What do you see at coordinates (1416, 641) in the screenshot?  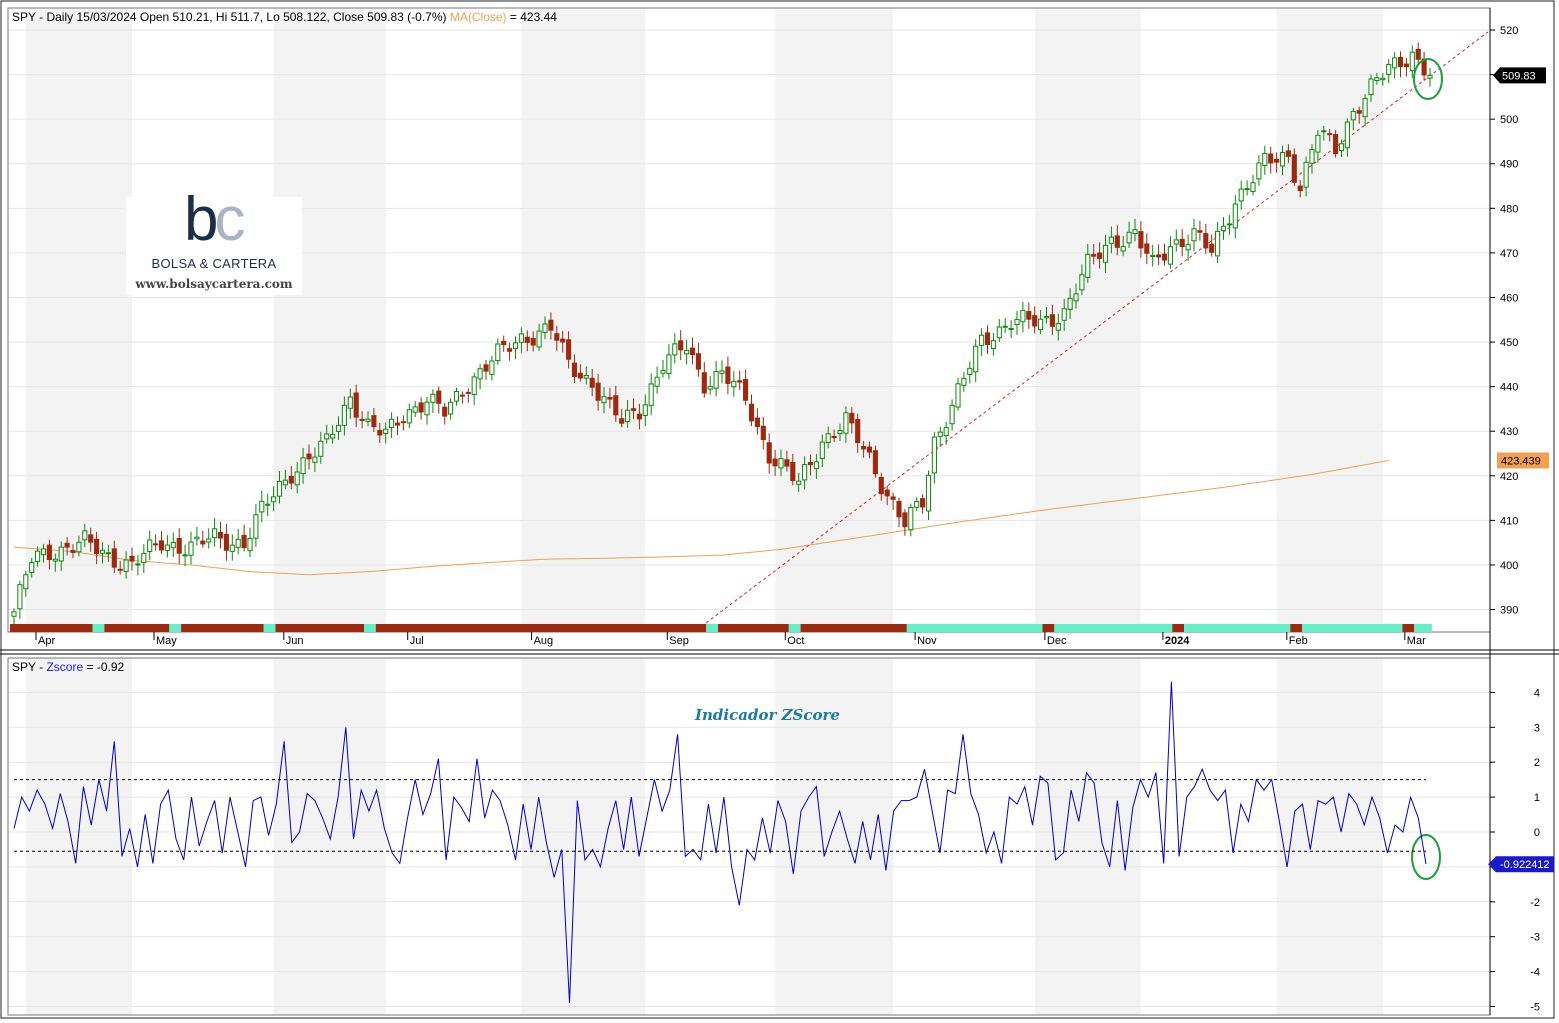 I see `x-tick-label: Mar` at bounding box center [1416, 641].